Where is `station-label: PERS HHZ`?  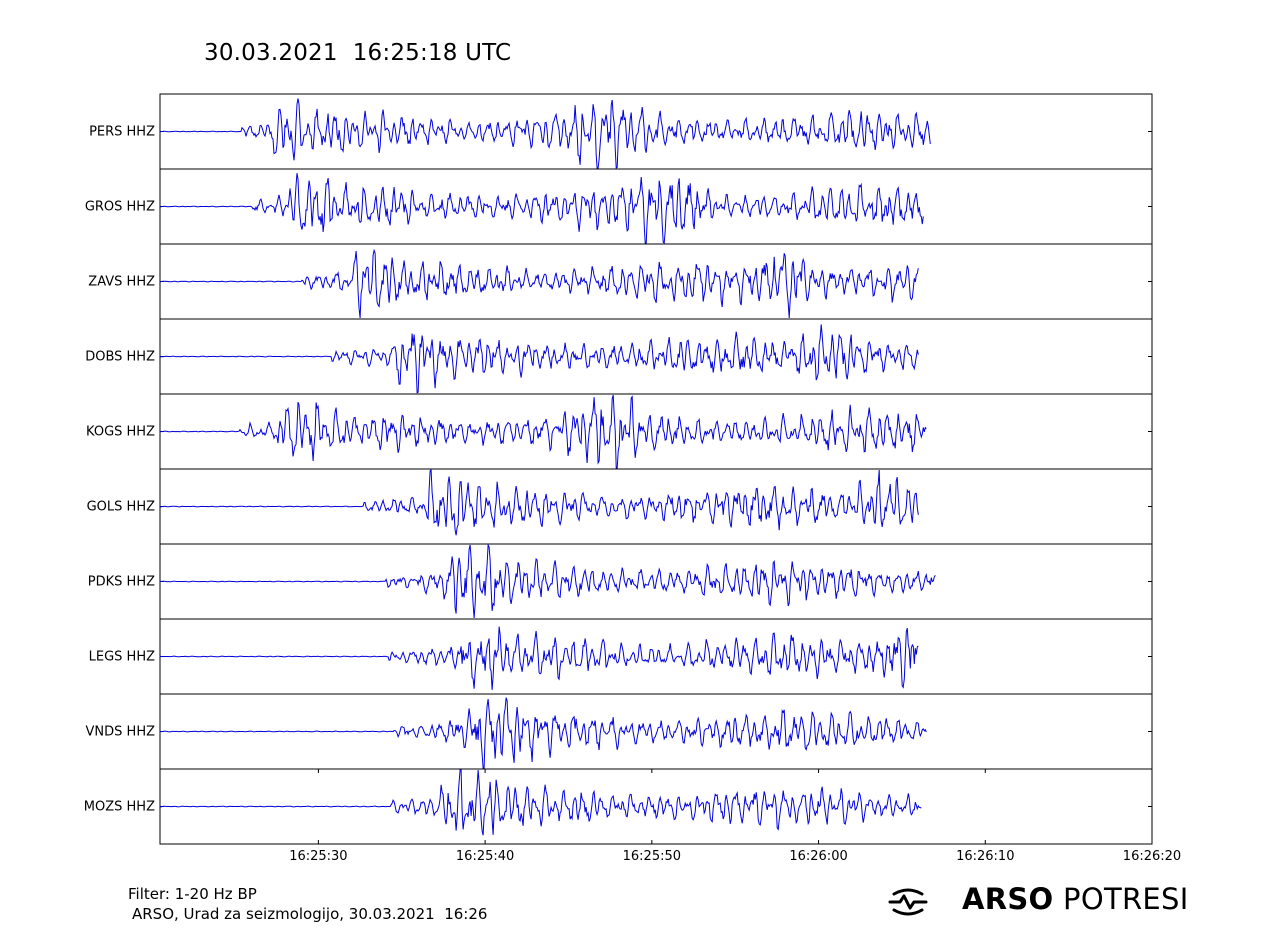
station-label: PERS HHZ is located at coordinates (122, 132).